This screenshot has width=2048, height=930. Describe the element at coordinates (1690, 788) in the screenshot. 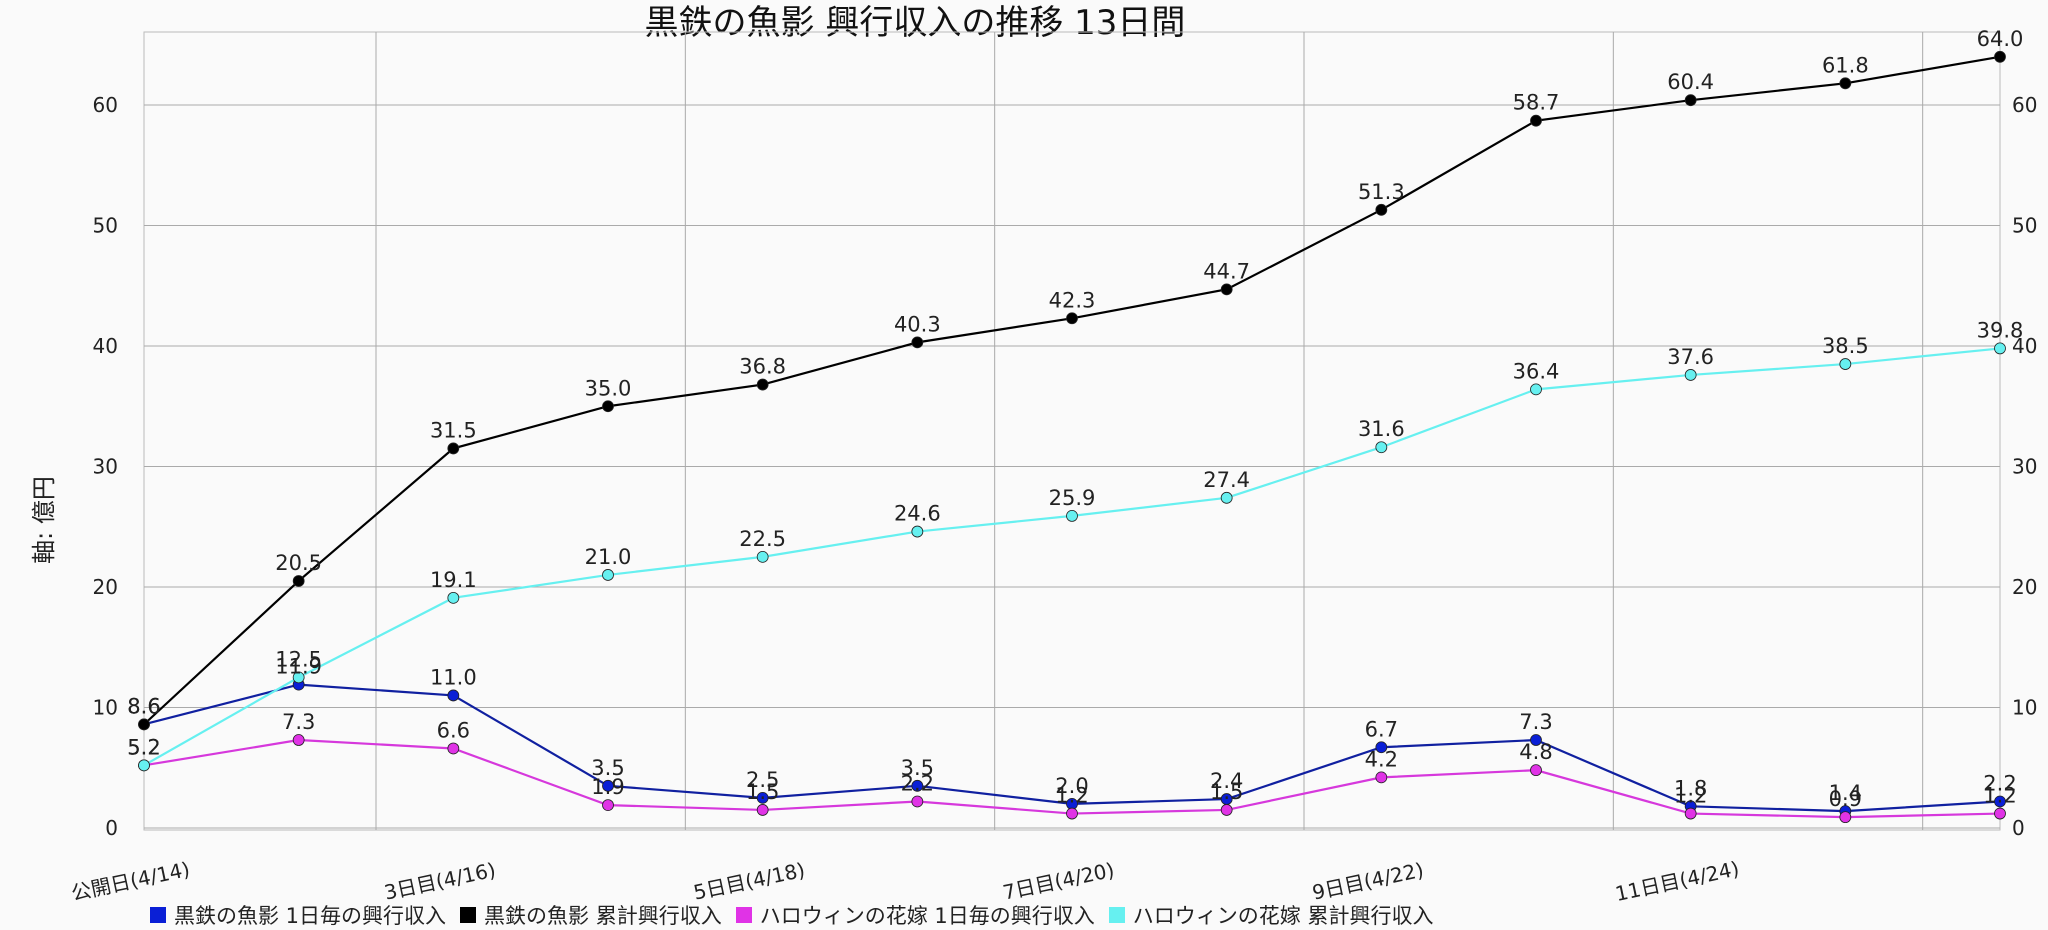

I see `data-label: 1.8` at that location.